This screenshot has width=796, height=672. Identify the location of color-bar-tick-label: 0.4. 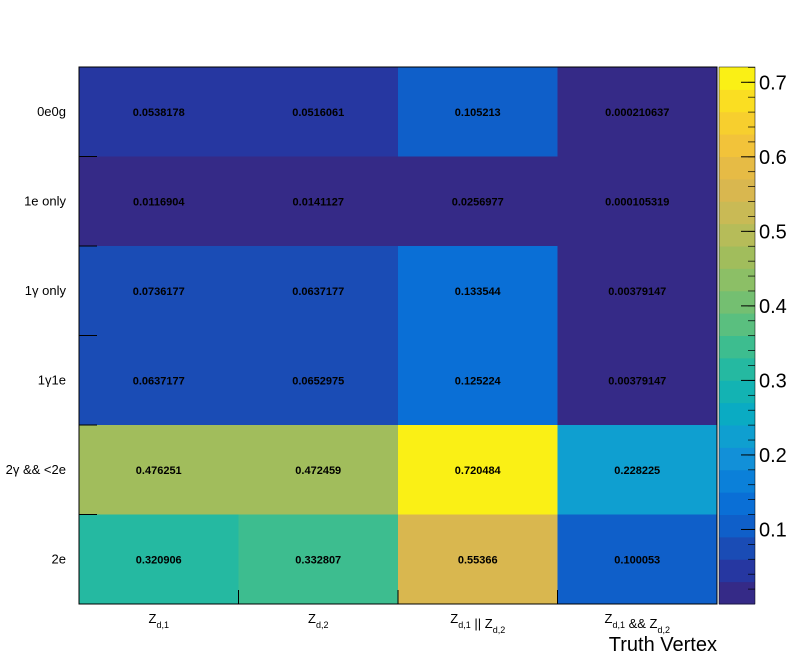
(773, 307).